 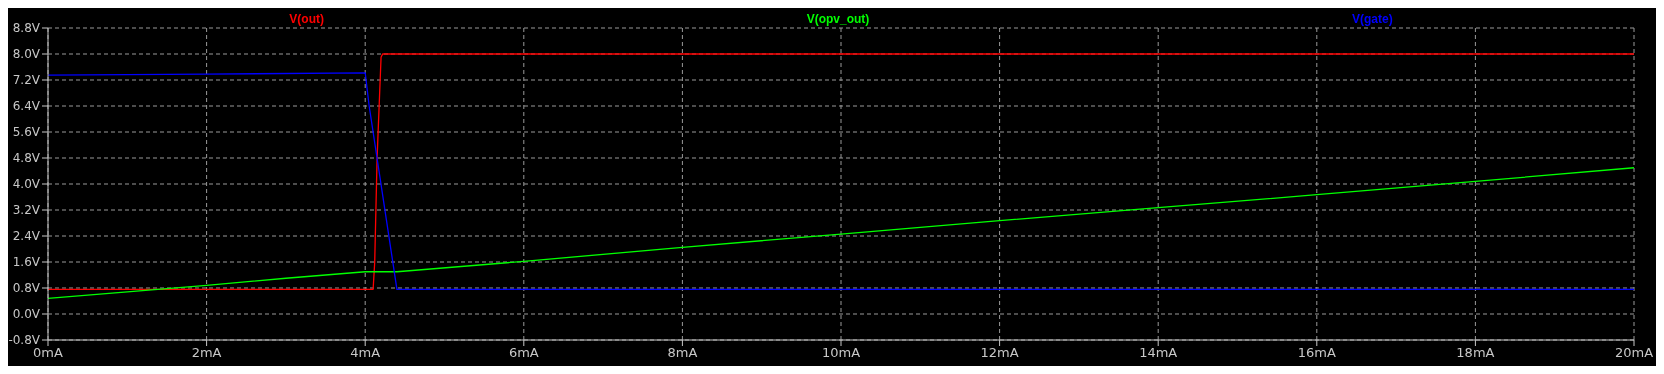 What do you see at coordinates (26, 80) in the screenshot?
I see `y-tick-label: 7.2V` at bounding box center [26, 80].